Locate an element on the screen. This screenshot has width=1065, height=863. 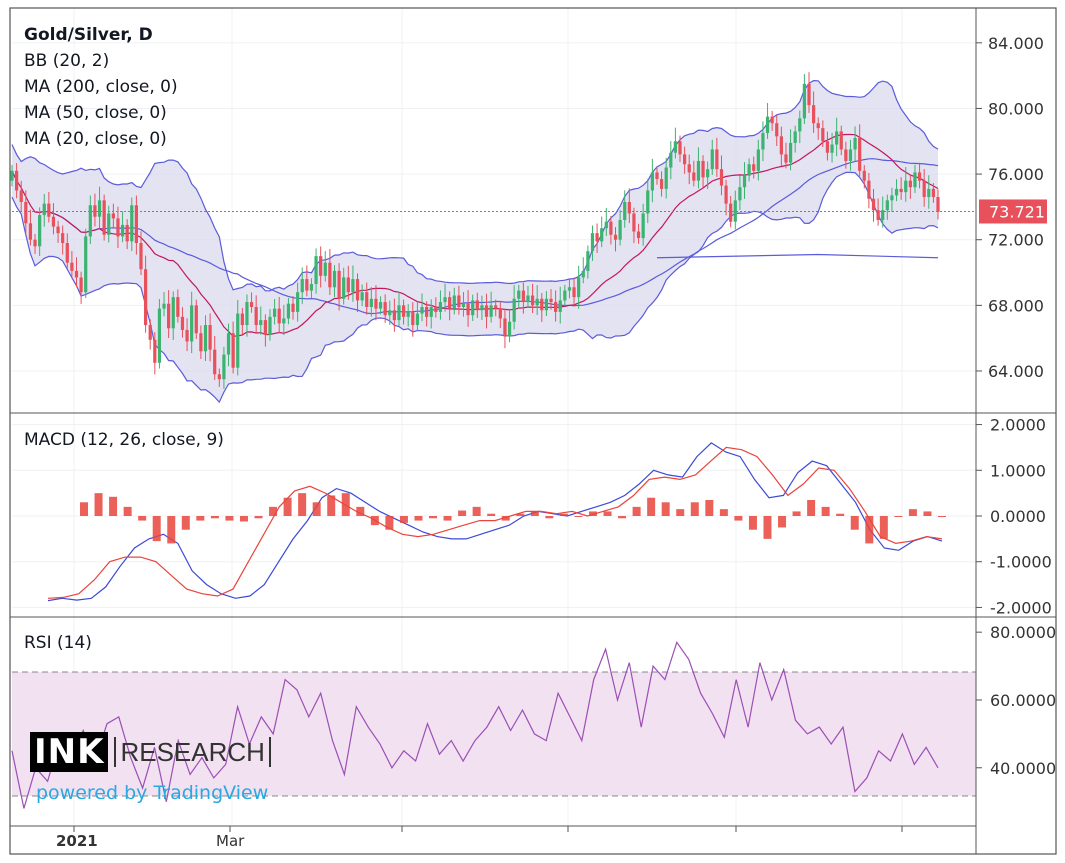
macd-title: MACD (12, 26, close, 9) is located at coordinates (124, 440).